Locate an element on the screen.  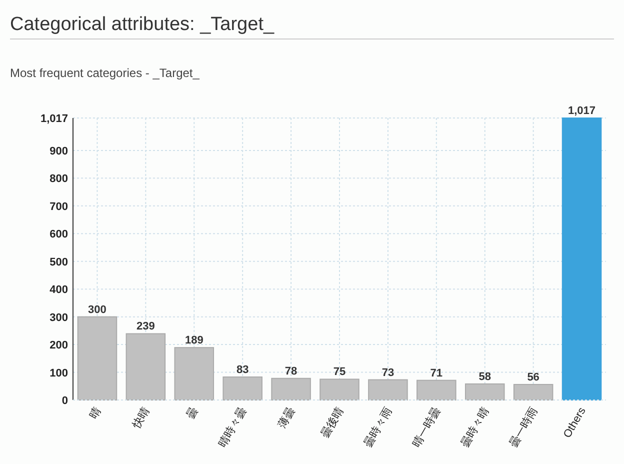
x-tick-label: 晴時々曇 is located at coordinates (233, 427).